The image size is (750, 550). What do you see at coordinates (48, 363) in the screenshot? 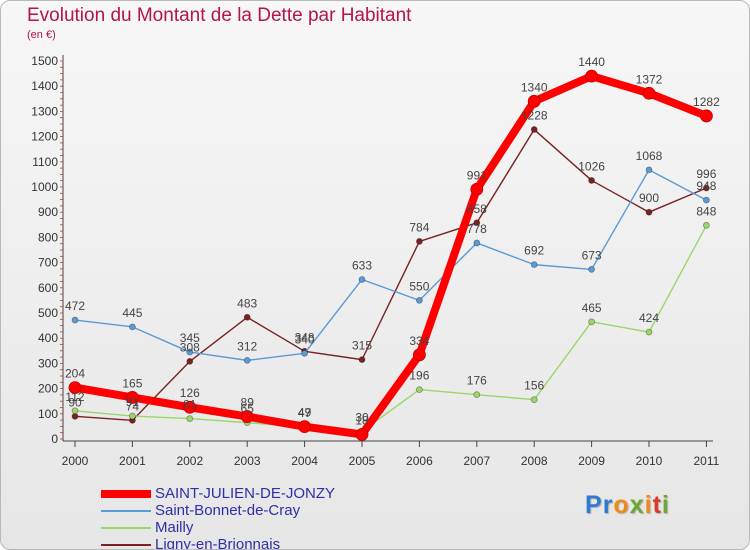
I see `y-tick-label: 300` at bounding box center [48, 363].